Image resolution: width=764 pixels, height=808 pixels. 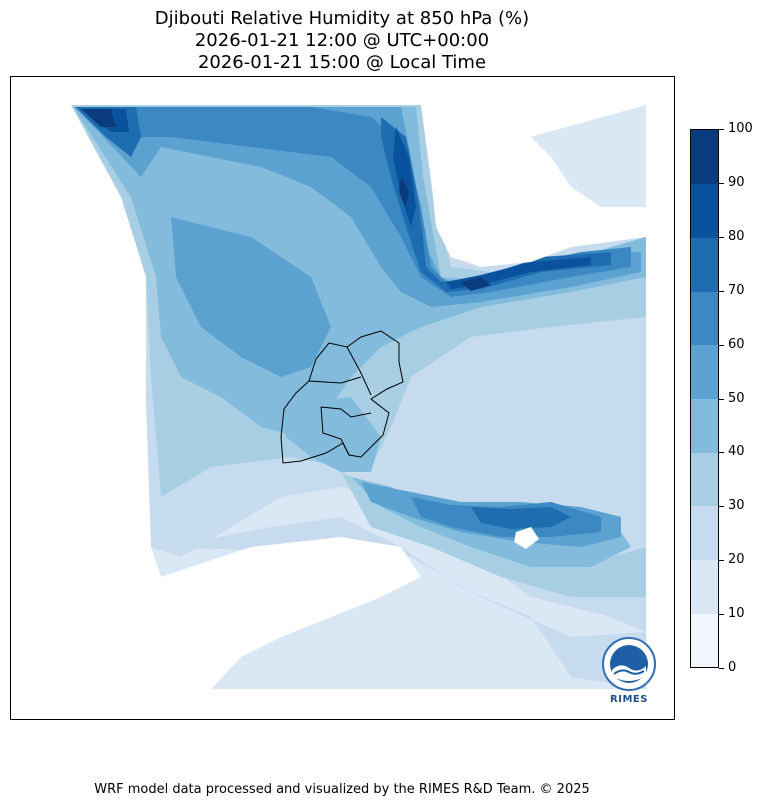 What do you see at coordinates (476, 284) in the screenshot?
I see `band-90-100-east` at bounding box center [476, 284].